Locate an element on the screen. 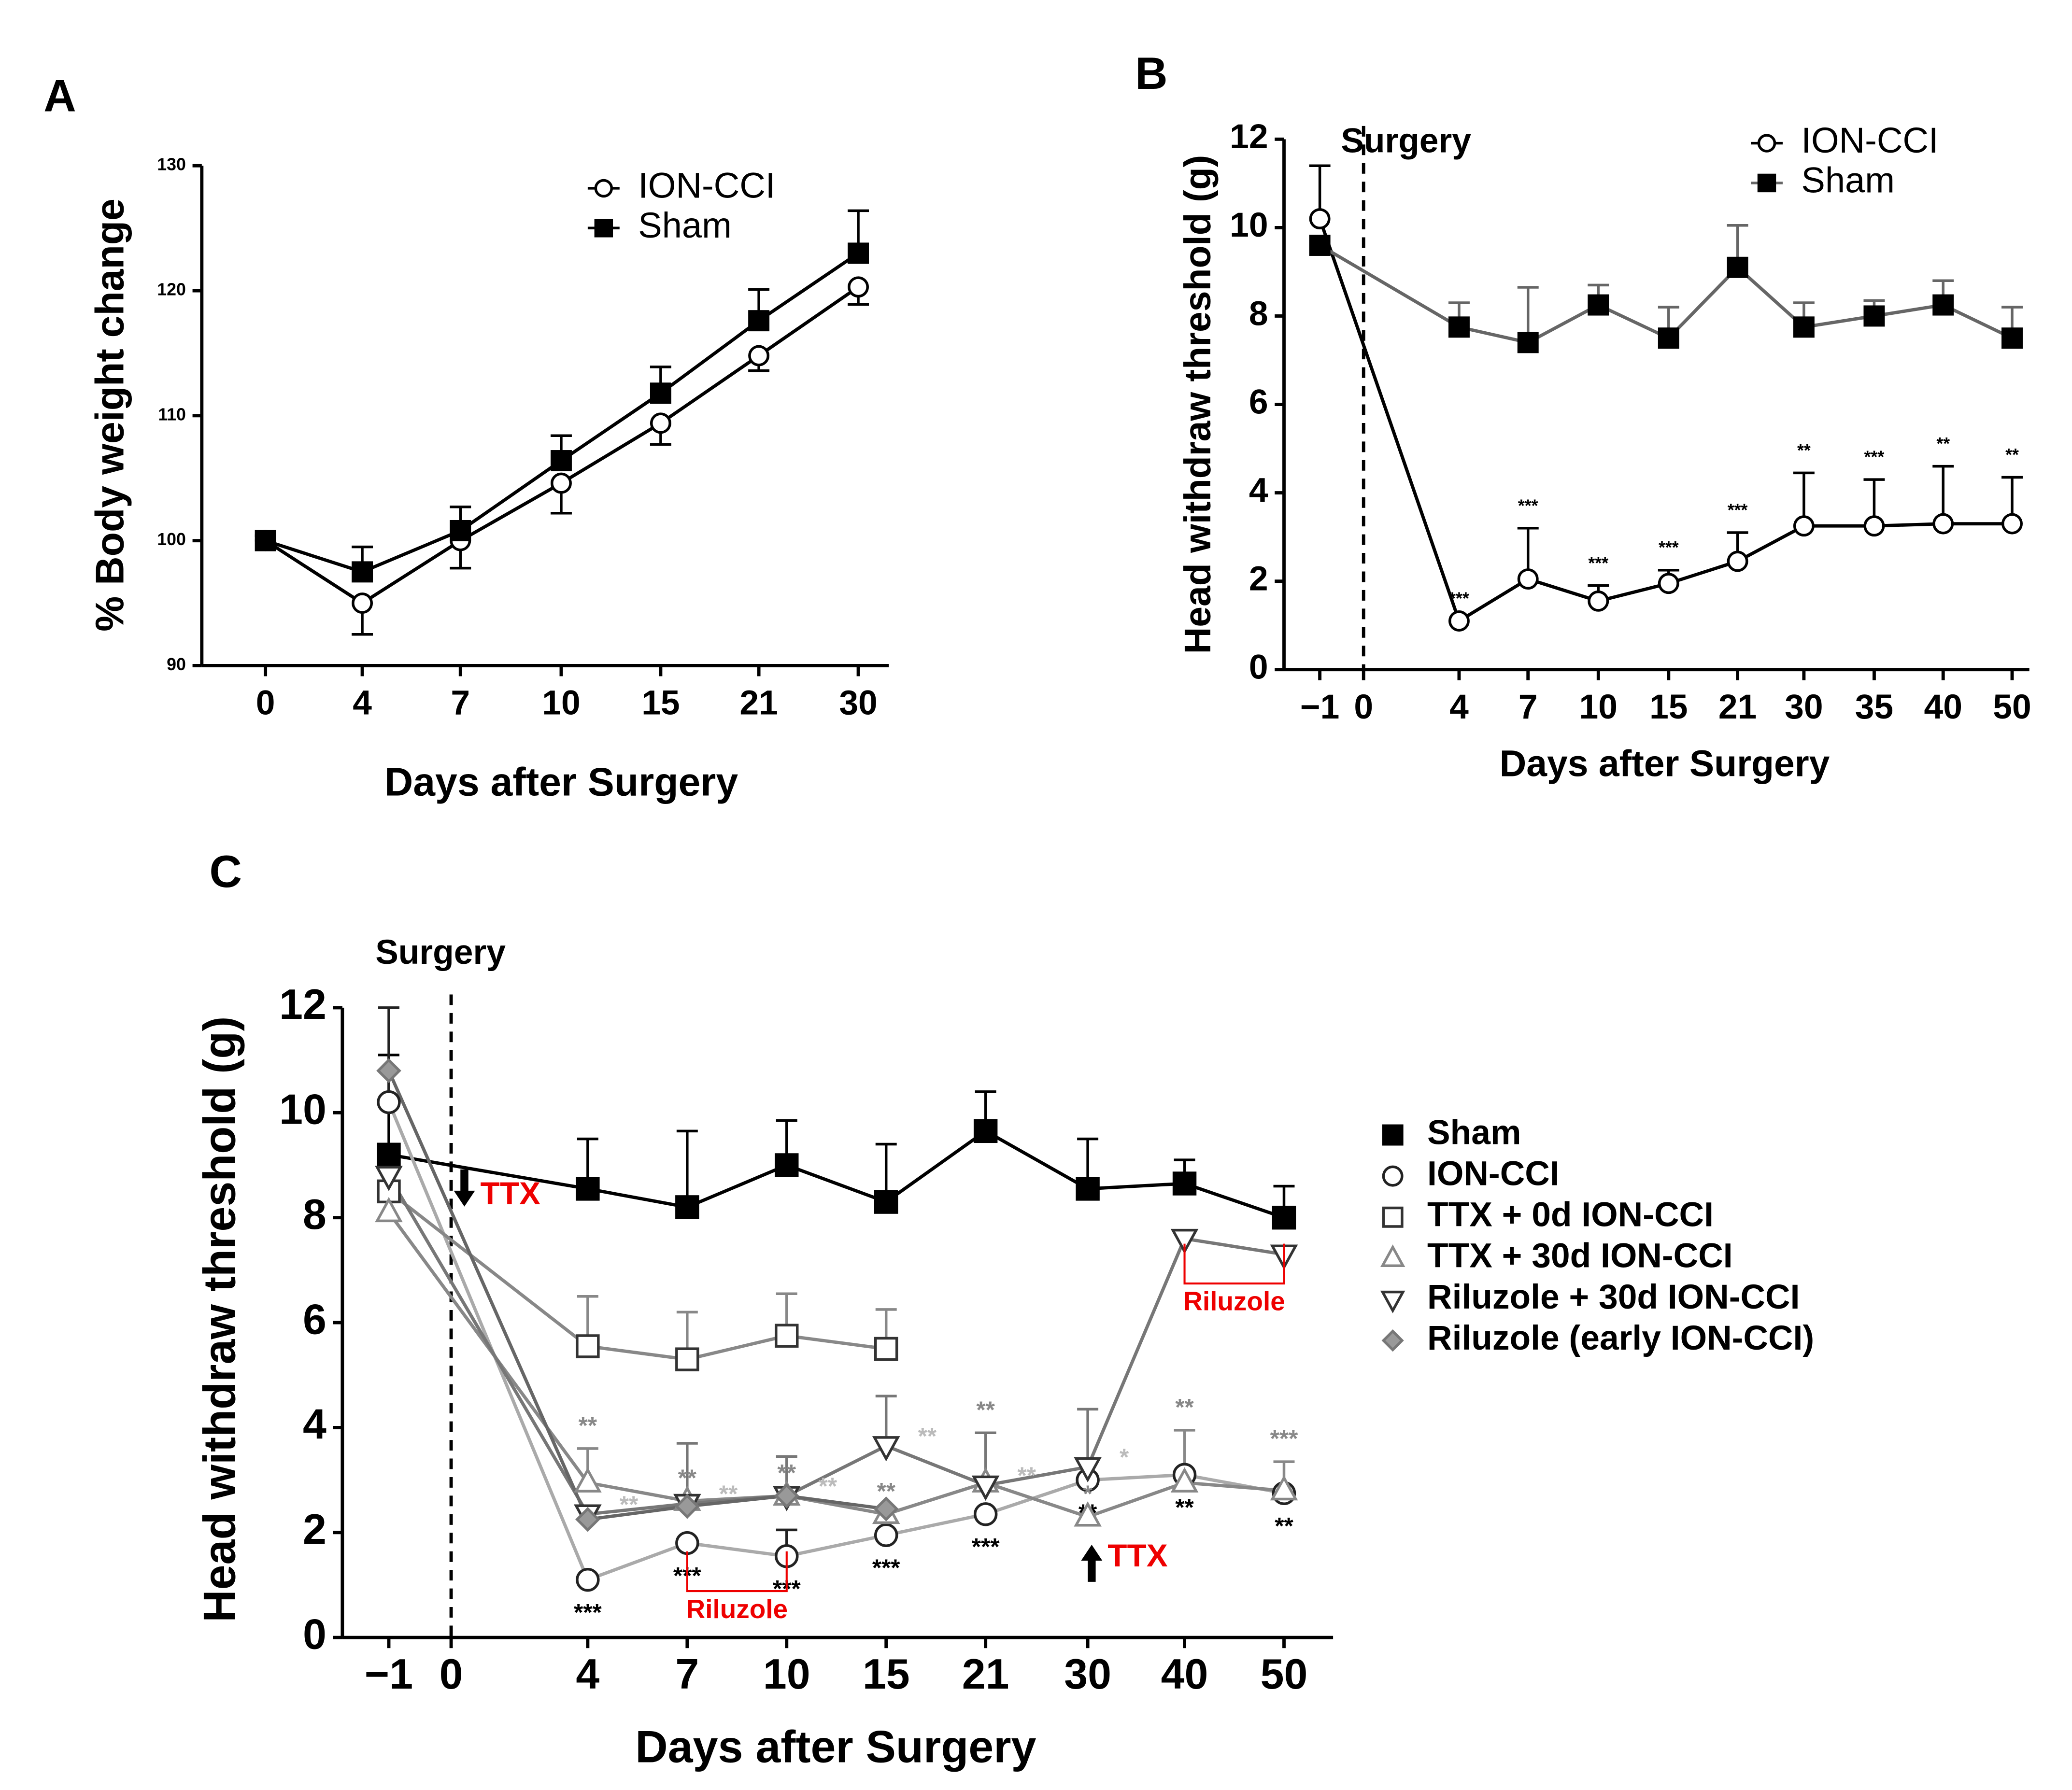 The height and width of the screenshot is (1790, 2072). x-tick-label: 7 is located at coordinates (687, 1674).